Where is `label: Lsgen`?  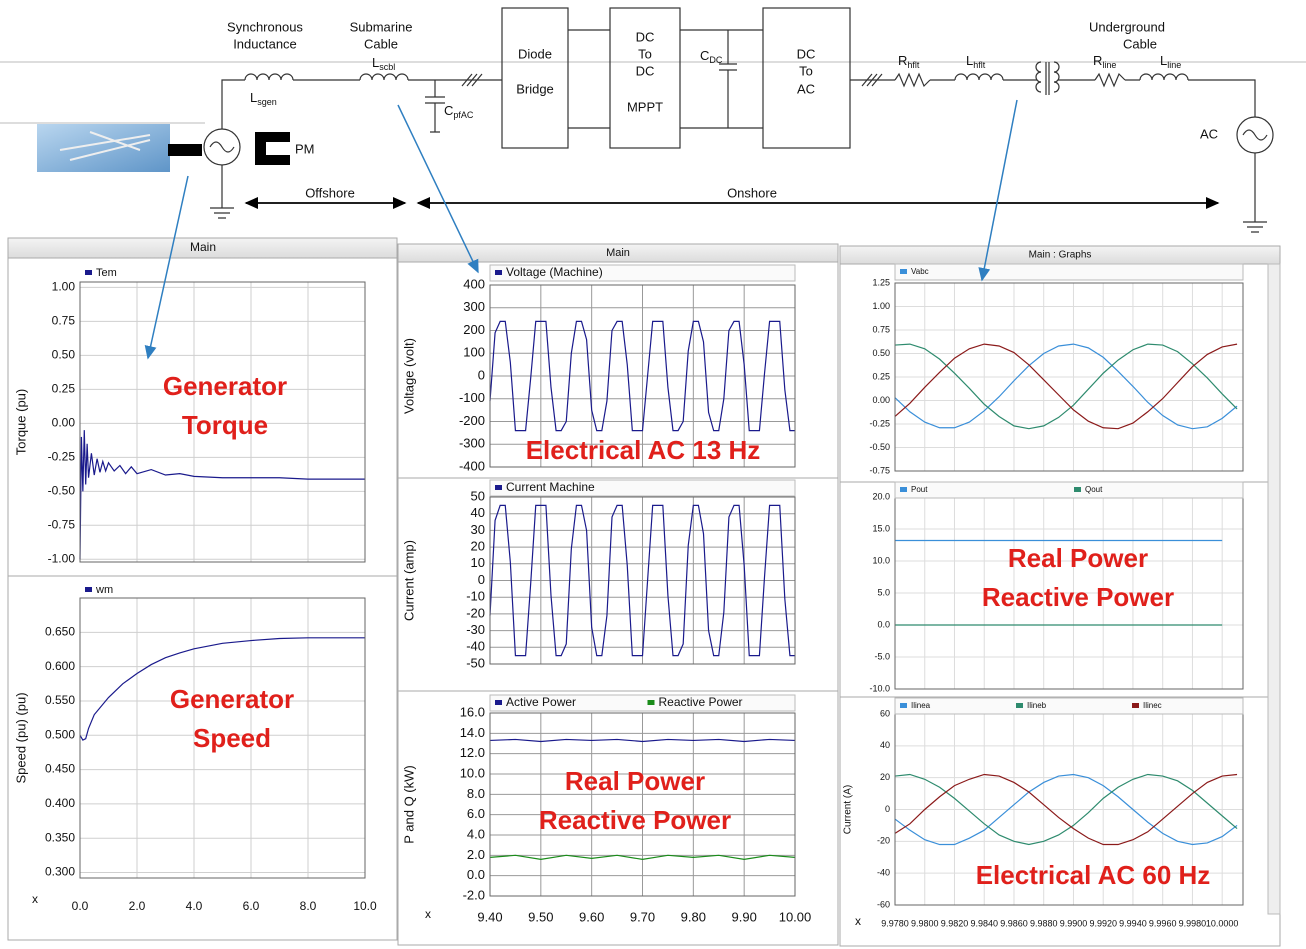 label: Lsgen is located at coordinates (263, 98).